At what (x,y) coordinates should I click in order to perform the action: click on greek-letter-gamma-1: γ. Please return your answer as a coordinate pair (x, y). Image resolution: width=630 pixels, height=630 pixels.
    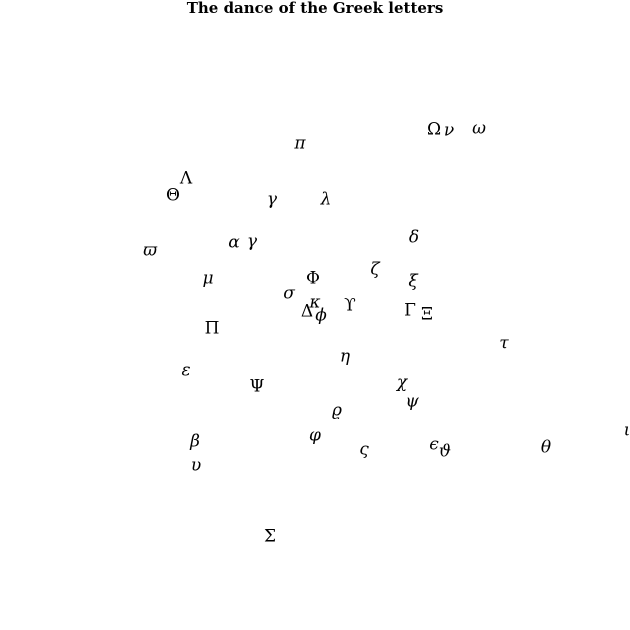
    Looking at the image, I should click on (272, 199).